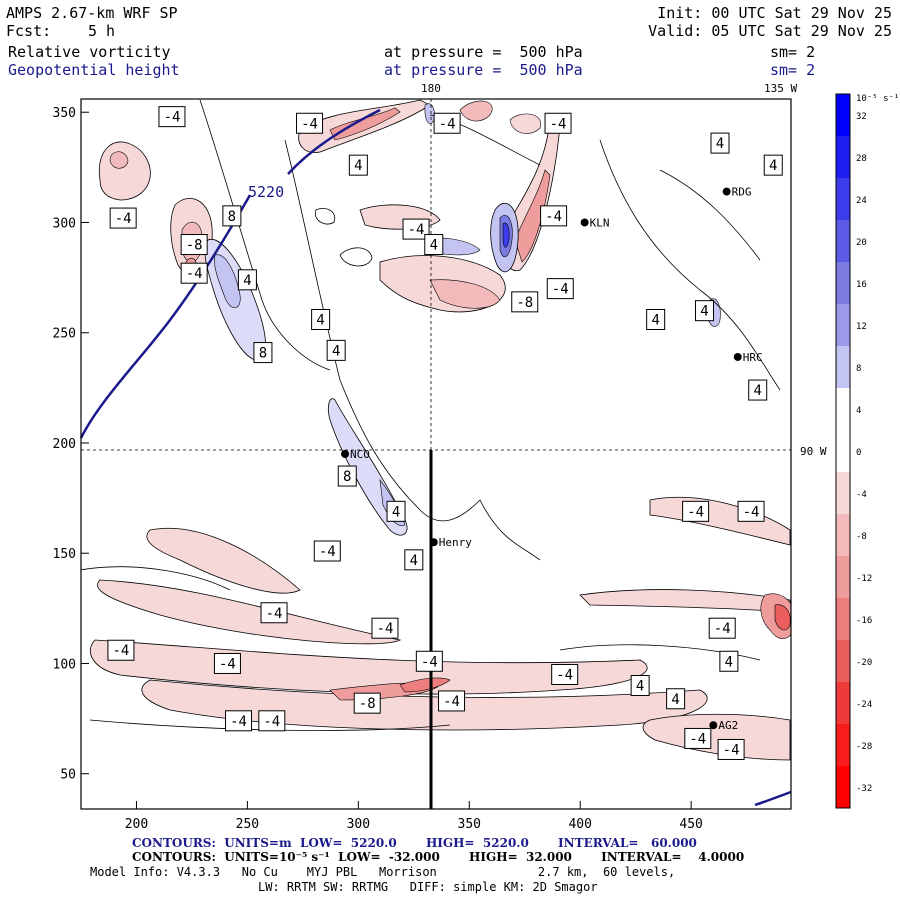  What do you see at coordinates (793, 70) in the screenshot?
I see `field2-smooth: sm= 2` at bounding box center [793, 70].